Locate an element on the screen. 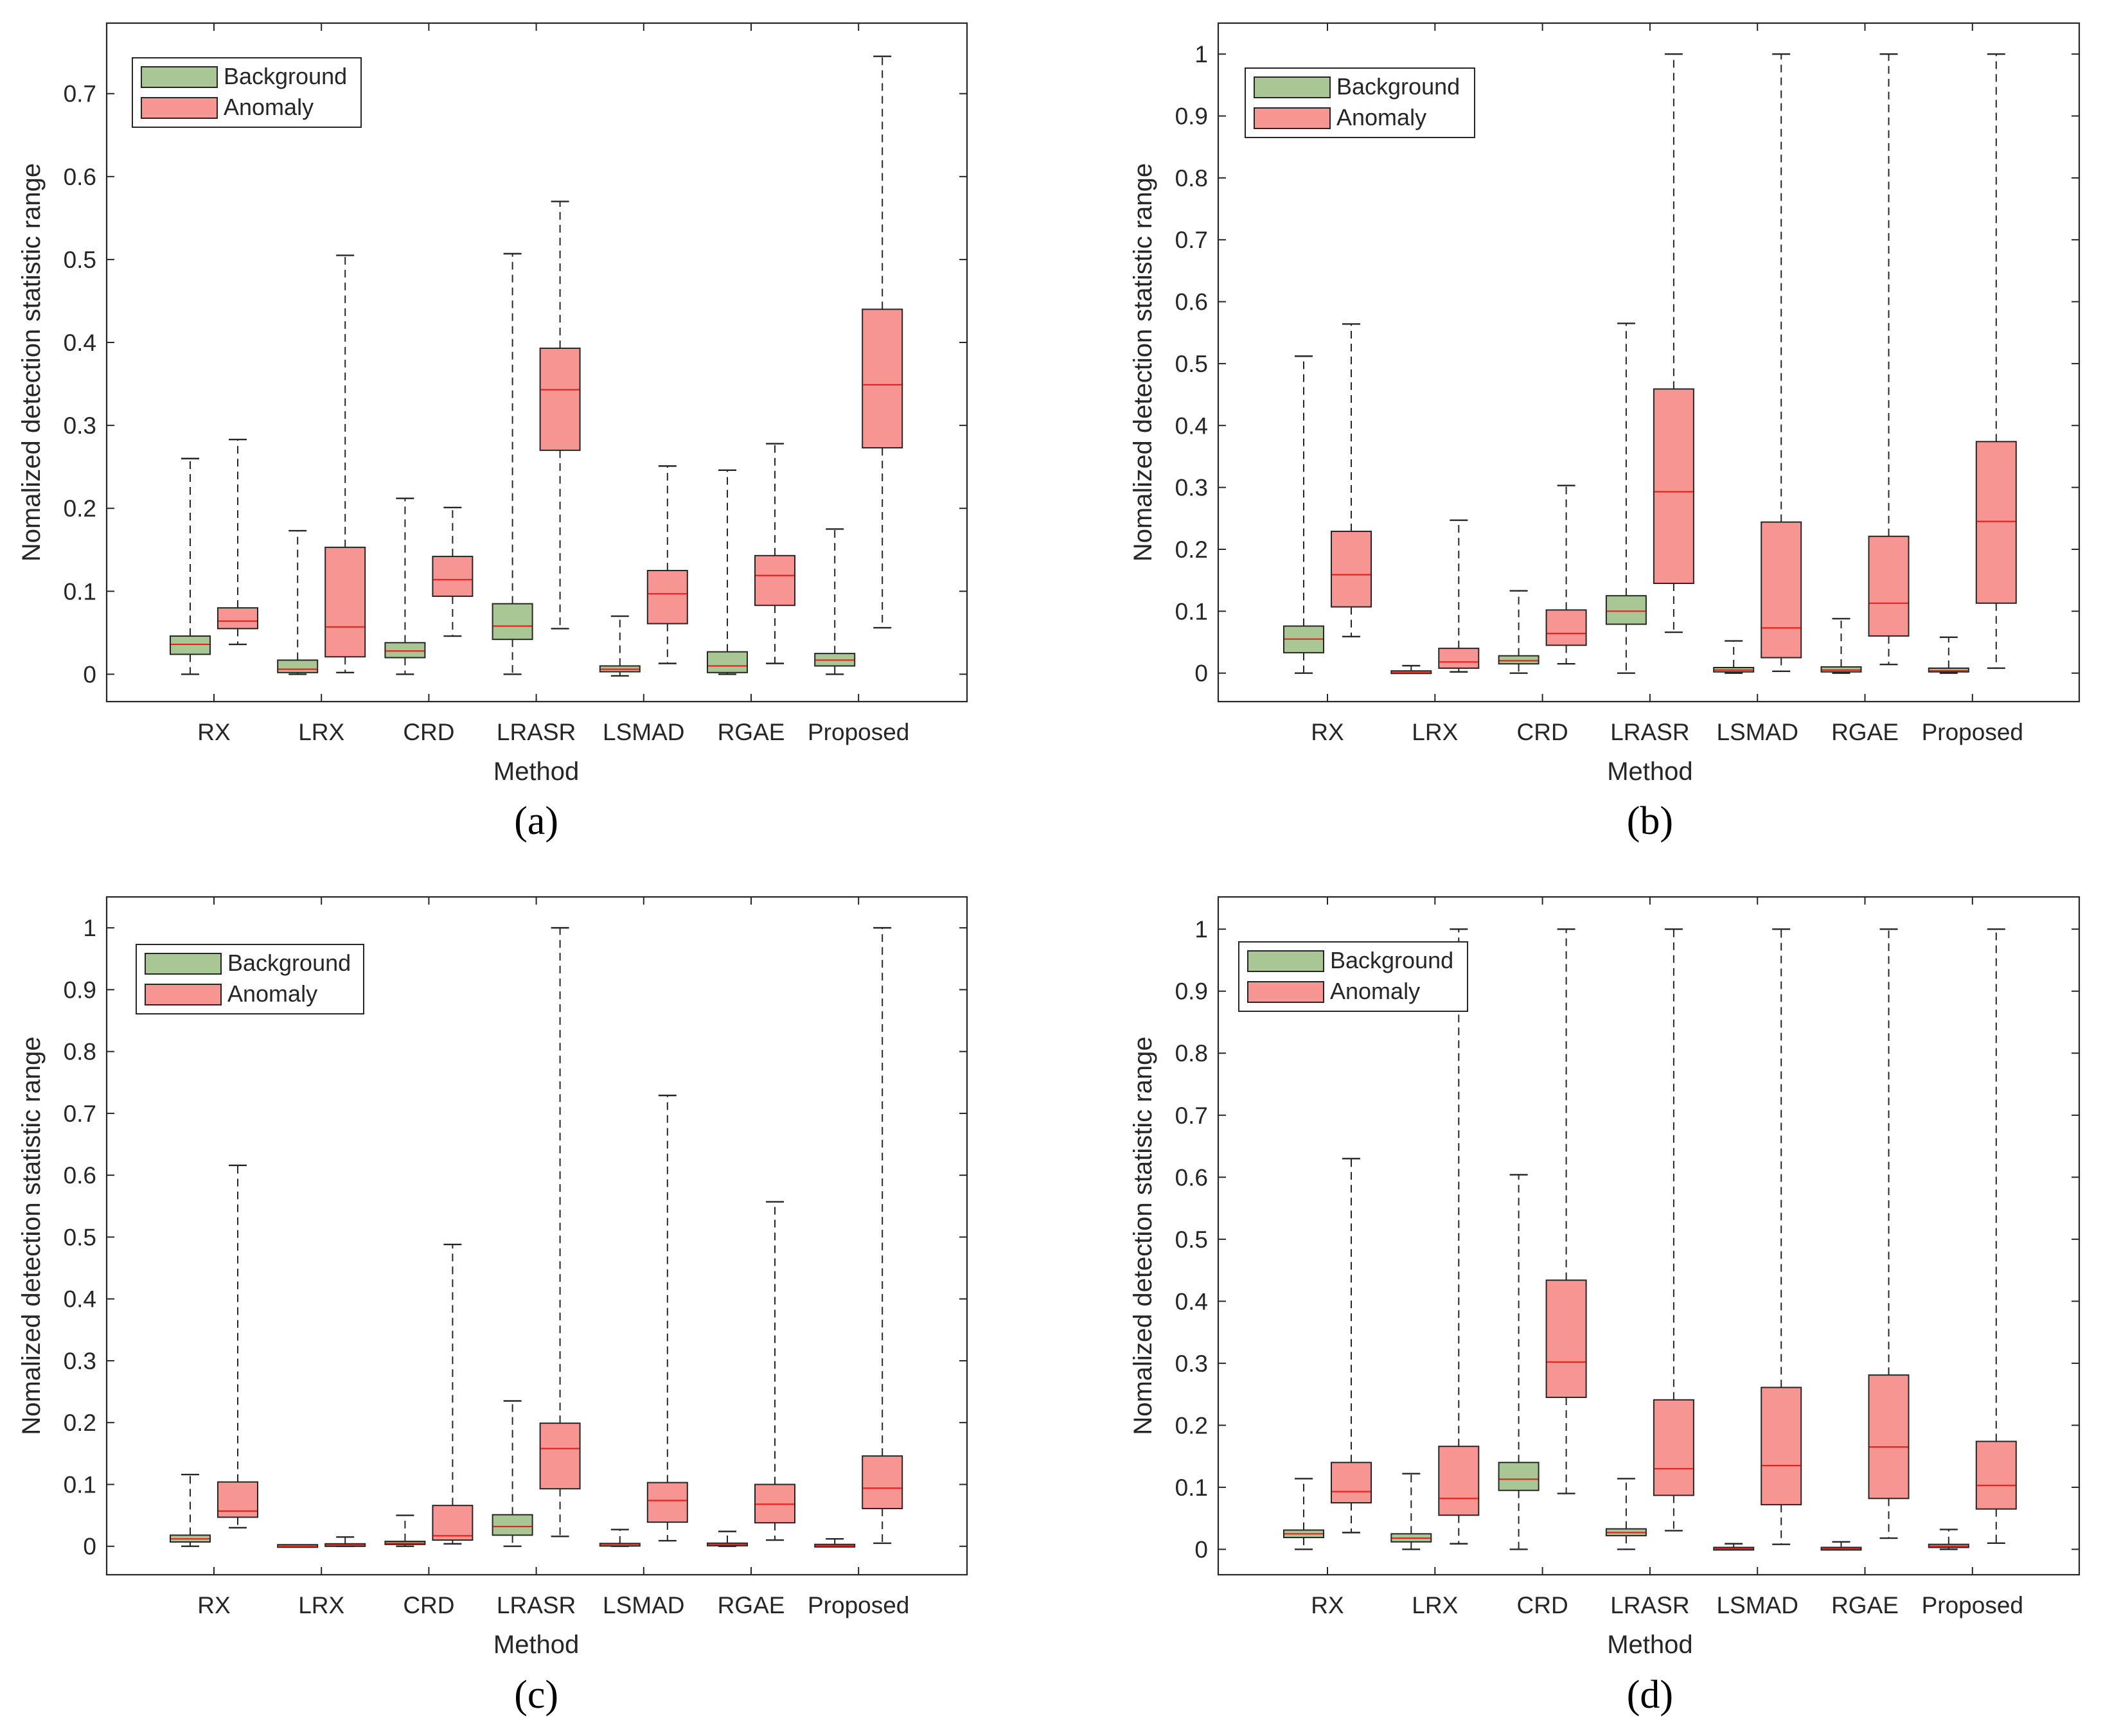 The height and width of the screenshot is (1736, 2103). panel-caption: (a) is located at coordinates (536, 821).